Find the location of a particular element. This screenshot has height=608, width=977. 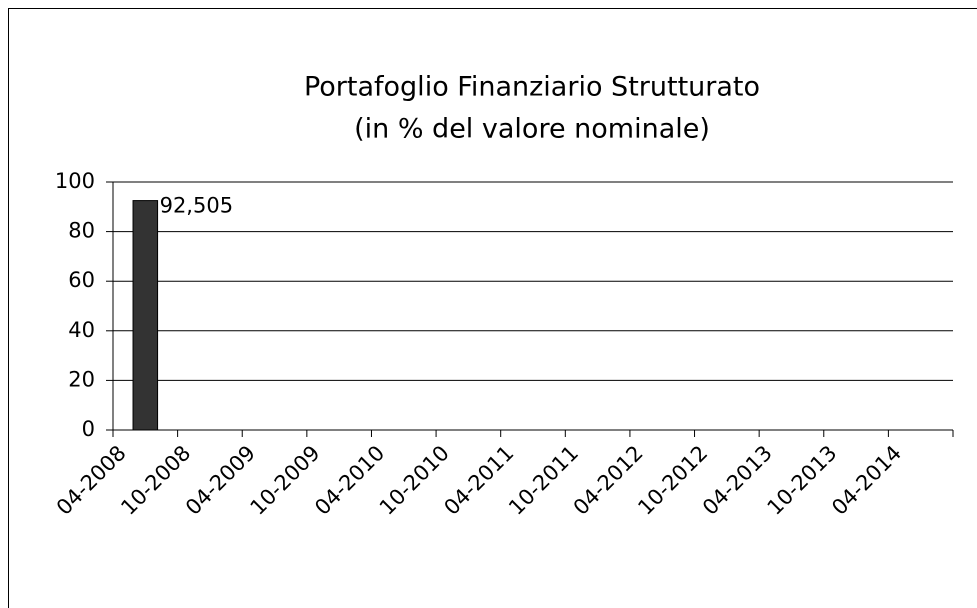

value-label: 92,505 is located at coordinates (196, 206).